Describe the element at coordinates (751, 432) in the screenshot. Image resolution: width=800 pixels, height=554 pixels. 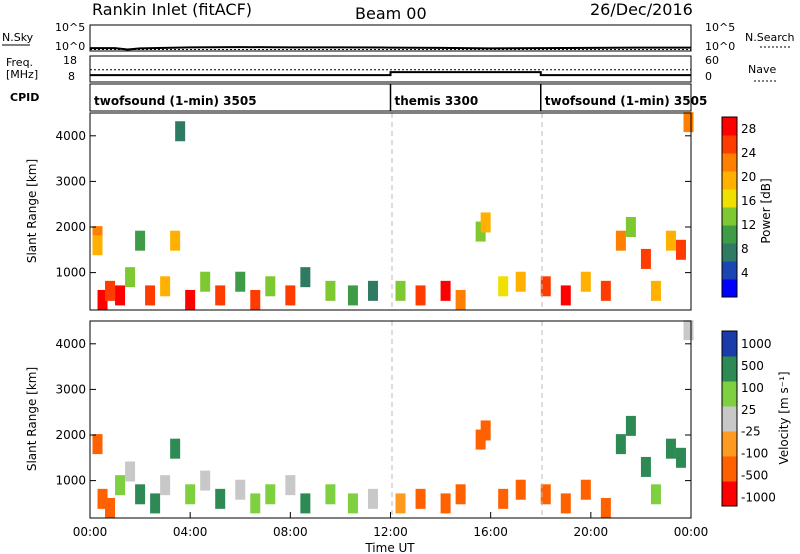
I see `velocity-colorbar-tick: -25` at that location.